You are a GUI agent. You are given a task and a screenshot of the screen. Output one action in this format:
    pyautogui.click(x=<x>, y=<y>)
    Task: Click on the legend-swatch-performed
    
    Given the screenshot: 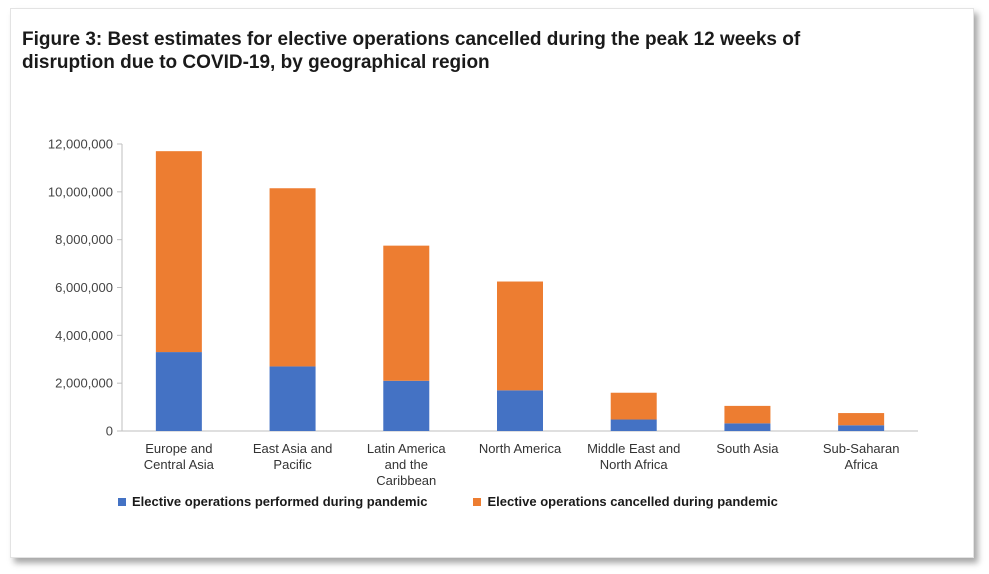 What is the action you would take?
    pyautogui.click(x=122, y=501)
    